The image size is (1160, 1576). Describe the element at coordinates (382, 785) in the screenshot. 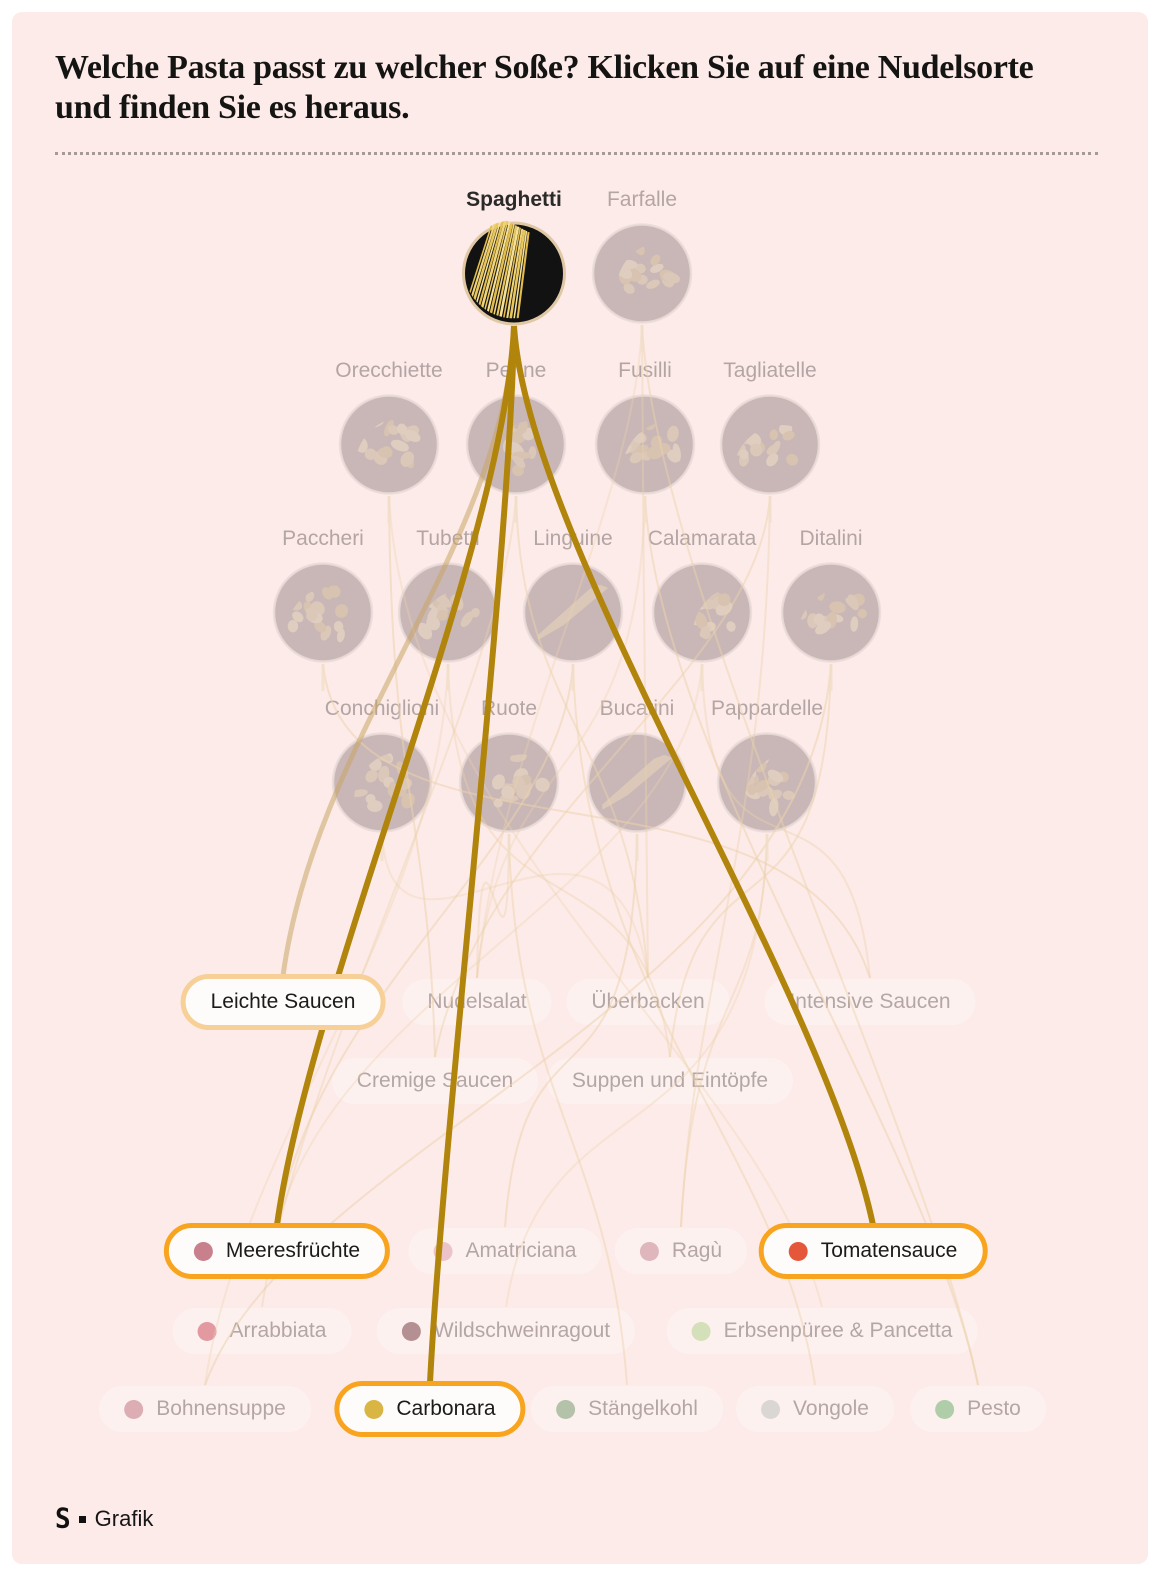

I see `pasta-circle-conchiglioni` at that location.